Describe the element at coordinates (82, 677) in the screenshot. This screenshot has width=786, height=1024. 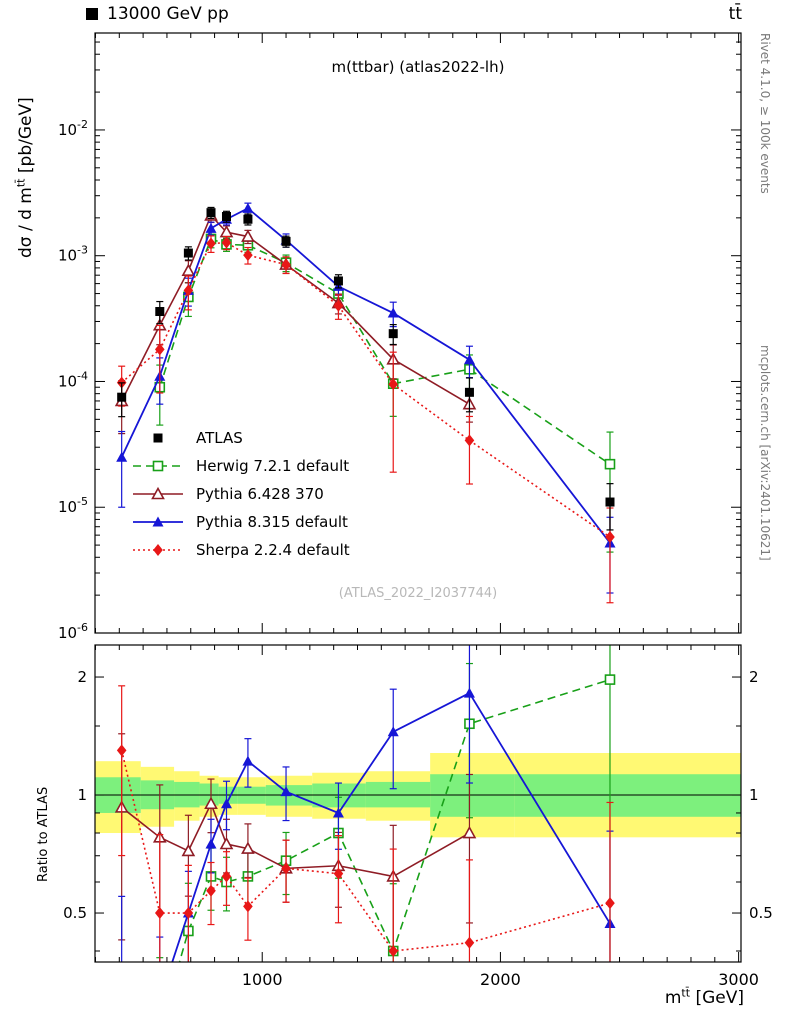
I see `ratio-tick-label-left: 2` at that location.